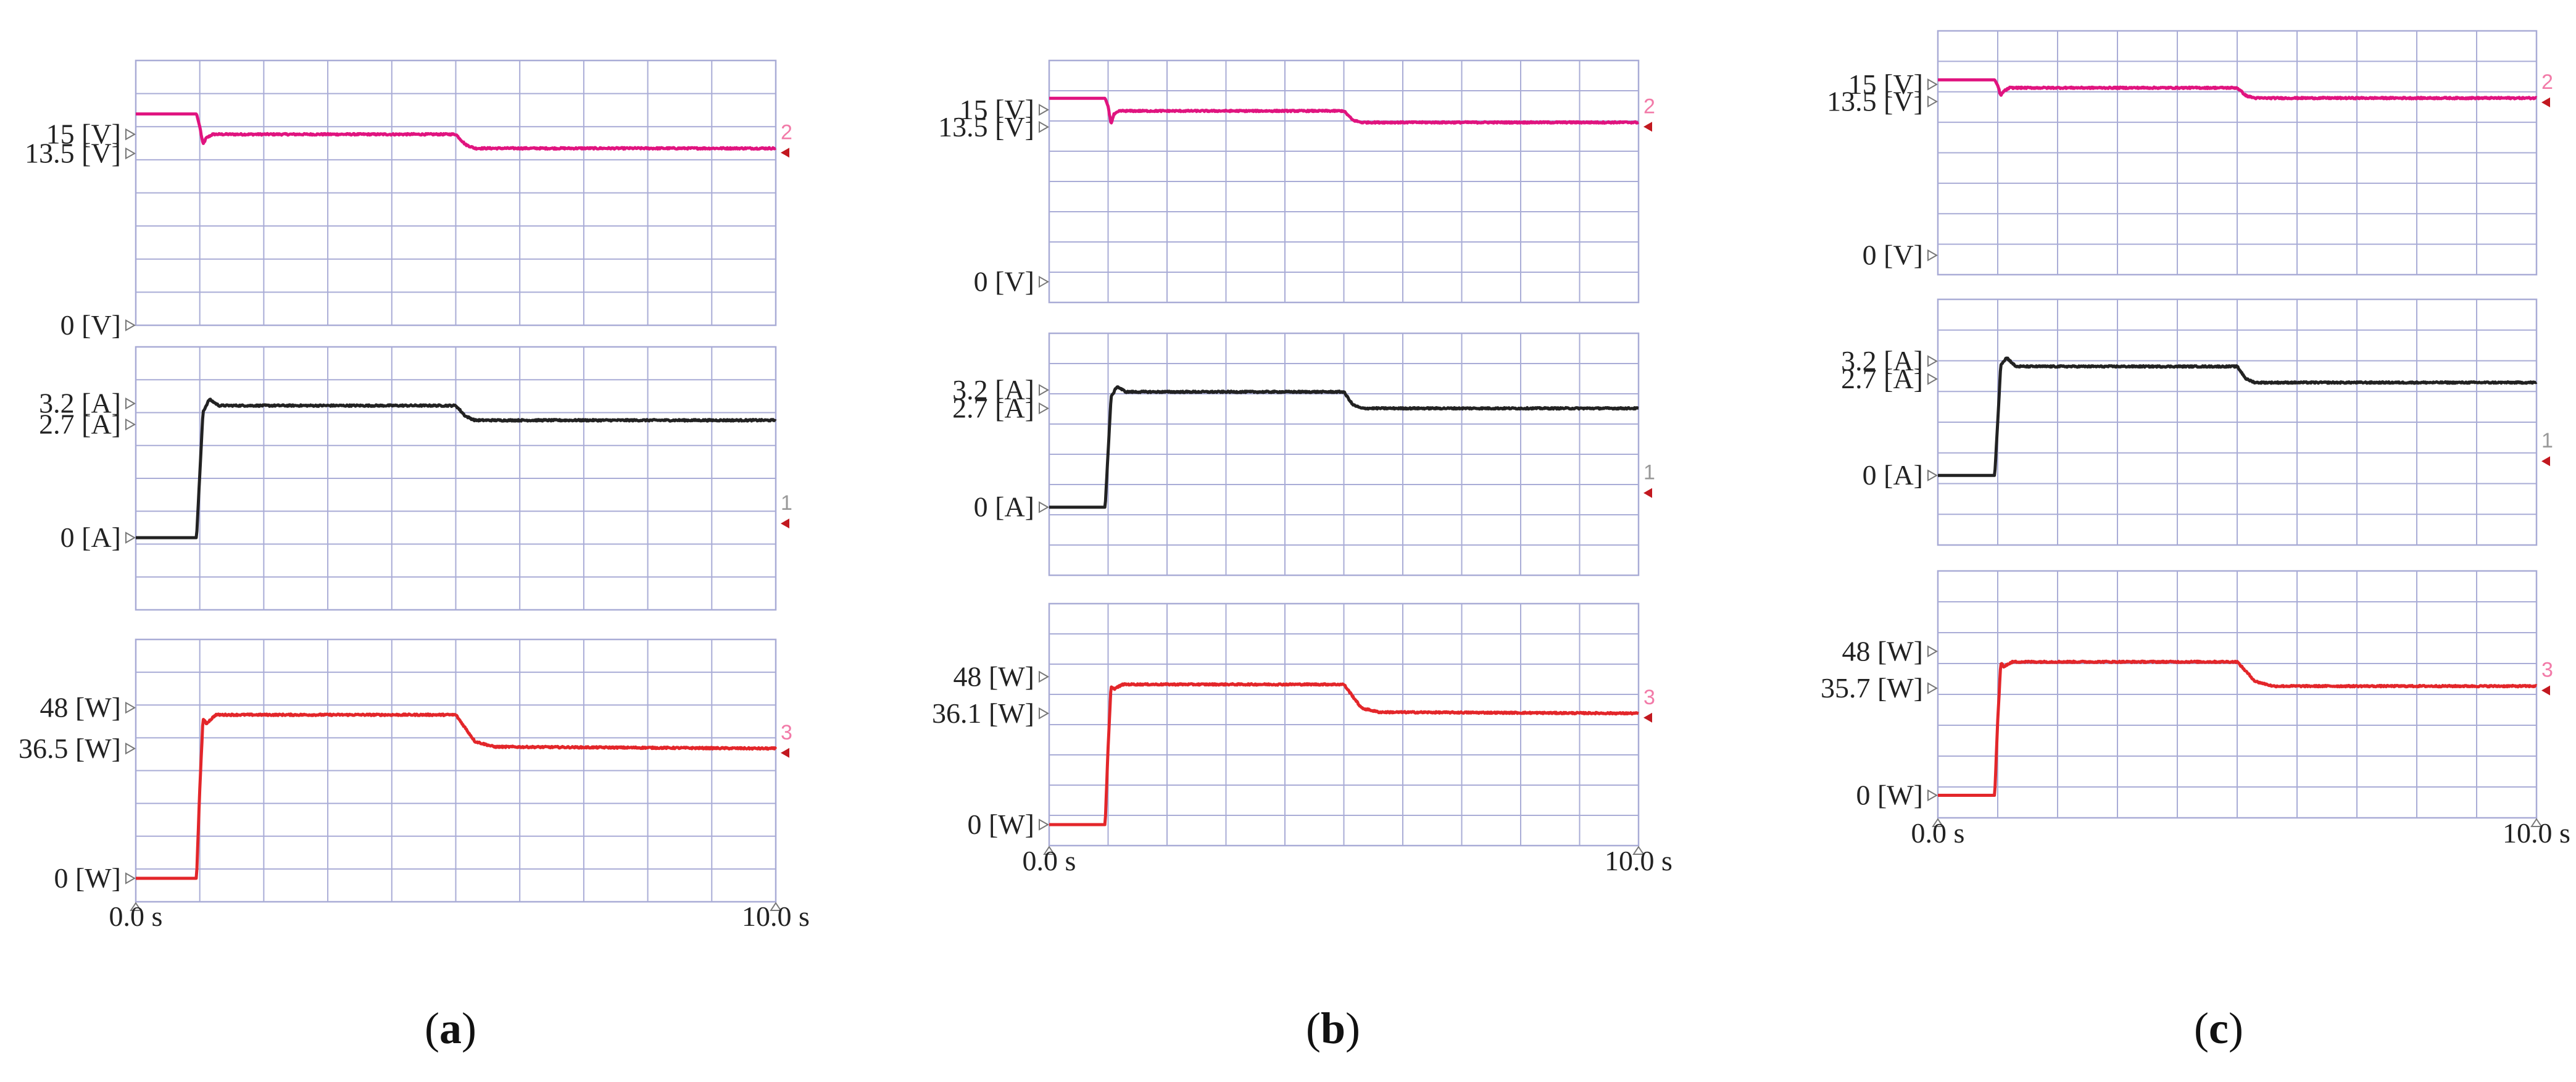  I want to click on plot-power: 48 [W] 36.1 [W] 0 [W] 3, so click(1294, 724).